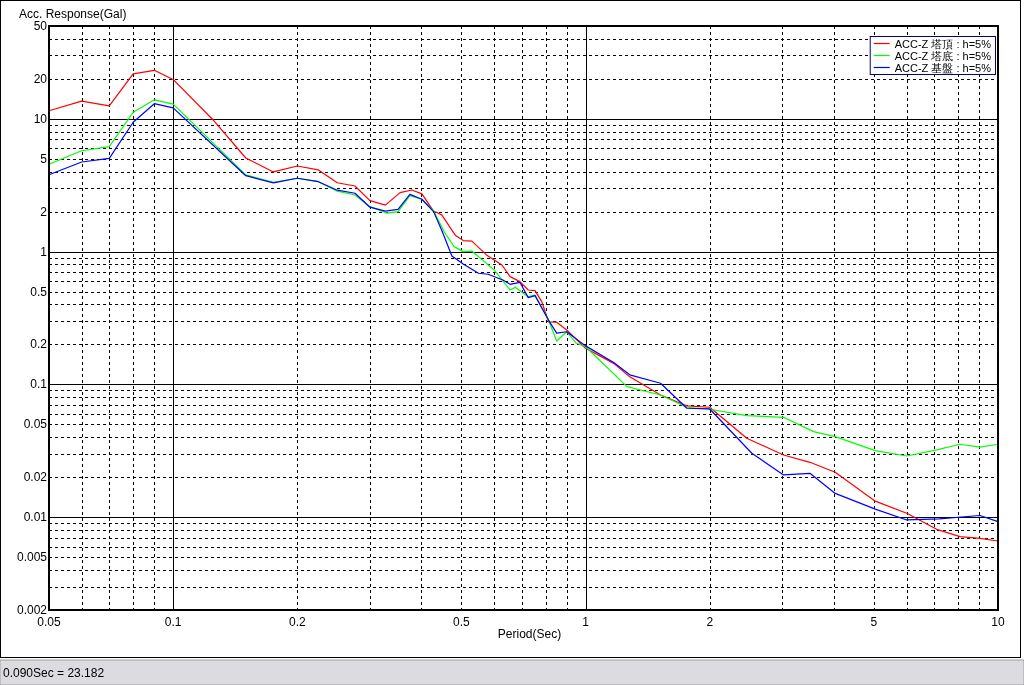 The image size is (1024, 685). I want to click on x-tick-label: 10, so click(998, 622).